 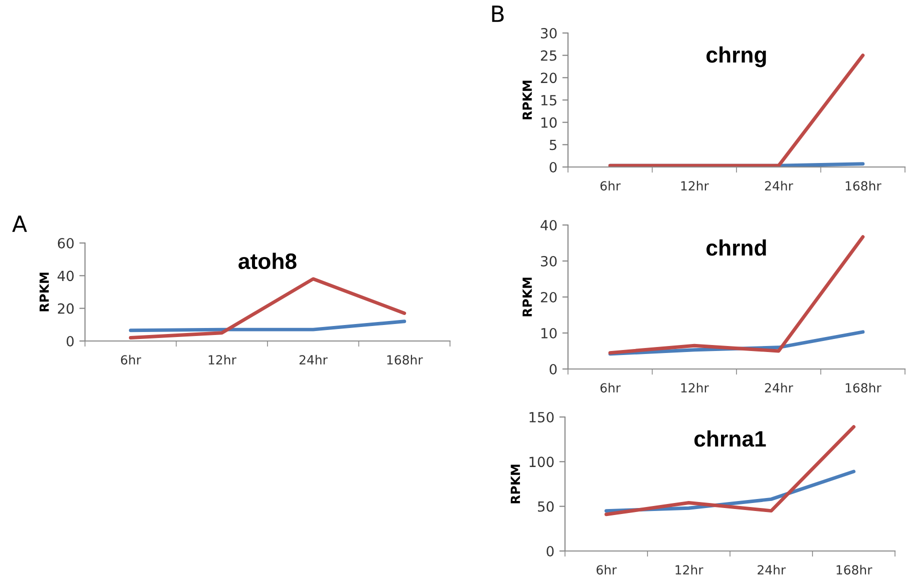 I want to click on text: A, so click(x=20, y=224).